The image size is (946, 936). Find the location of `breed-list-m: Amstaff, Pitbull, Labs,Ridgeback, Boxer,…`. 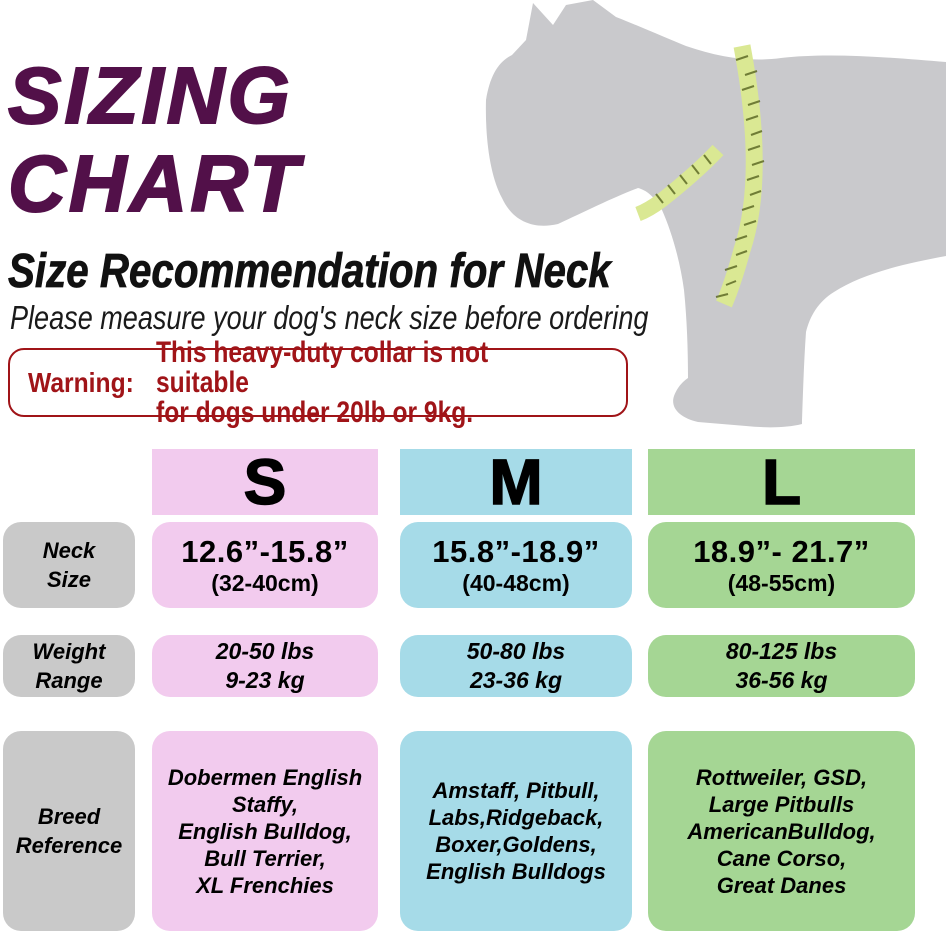

breed-list-m: Amstaff, Pitbull, Labs,Ridgeback, Boxer,… is located at coordinates (516, 831).